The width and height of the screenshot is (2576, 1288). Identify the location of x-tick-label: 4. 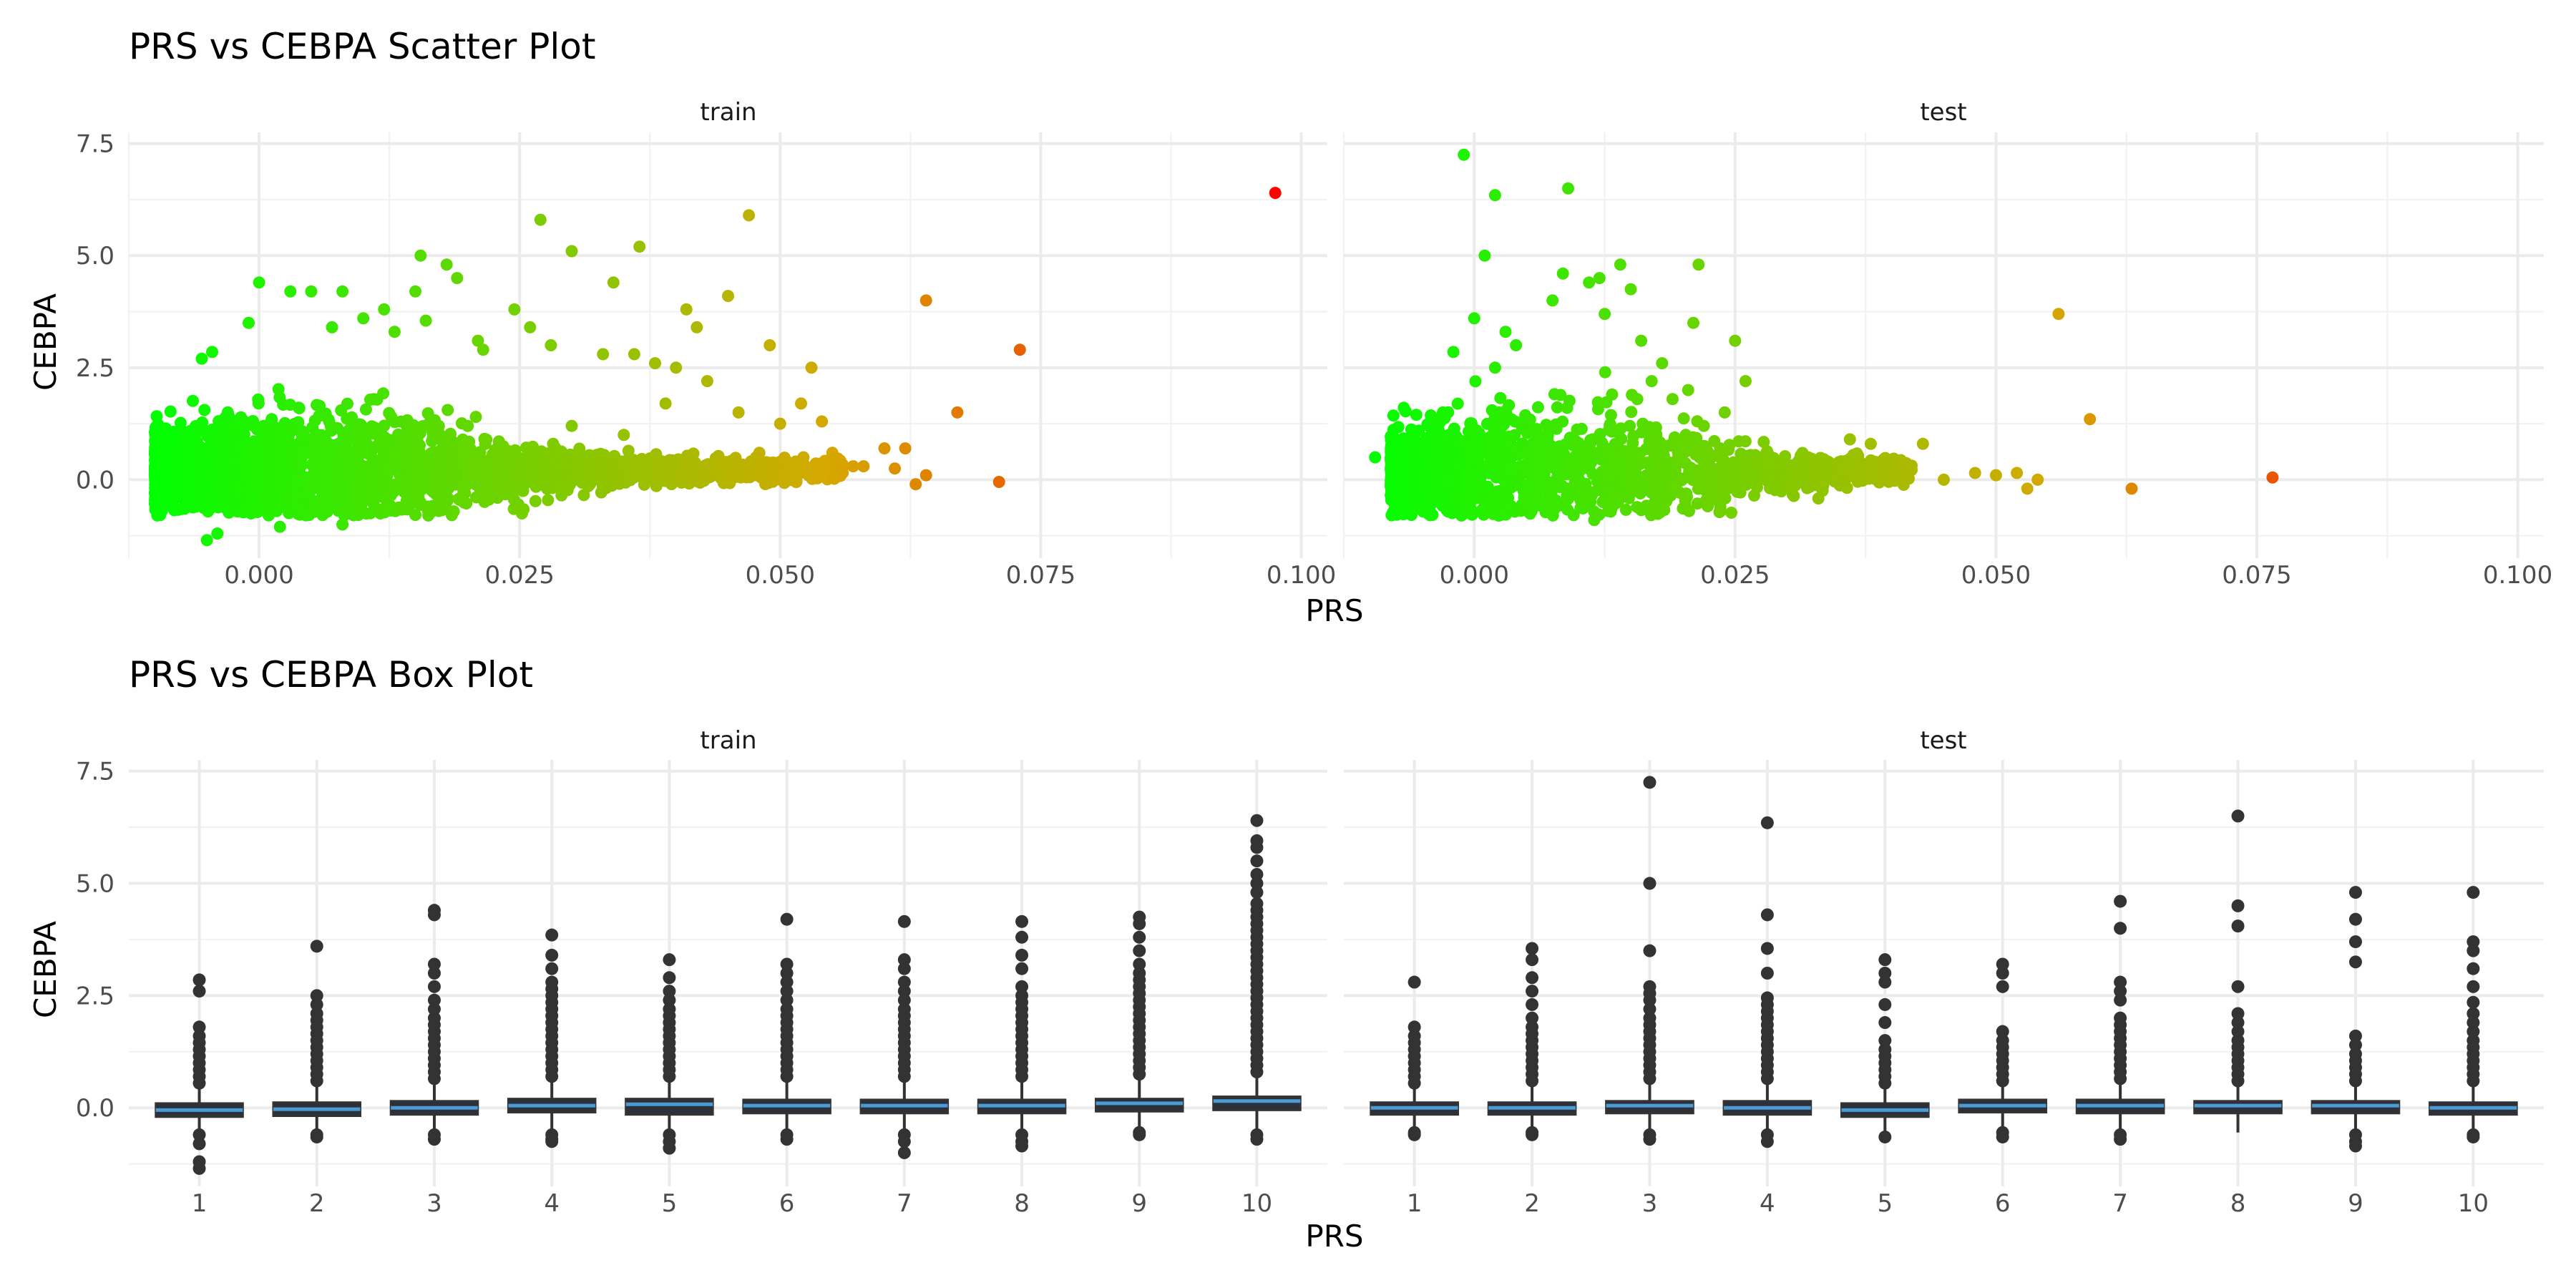
(1767, 1203).